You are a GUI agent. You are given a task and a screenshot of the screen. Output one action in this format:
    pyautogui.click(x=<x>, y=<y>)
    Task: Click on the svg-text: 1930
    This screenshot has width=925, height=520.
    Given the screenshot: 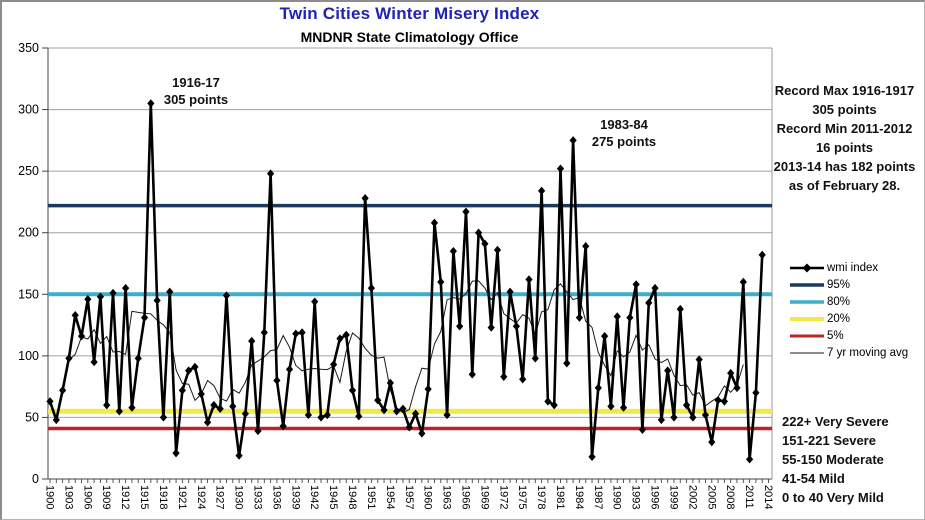 What is the action you would take?
    pyautogui.click(x=239, y=497)
    